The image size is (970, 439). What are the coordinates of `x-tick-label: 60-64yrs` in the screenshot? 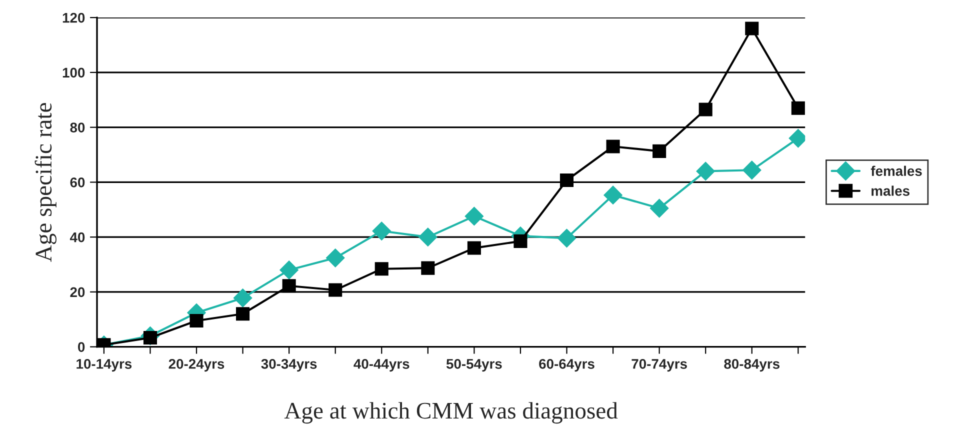 It's located at (566, 365).